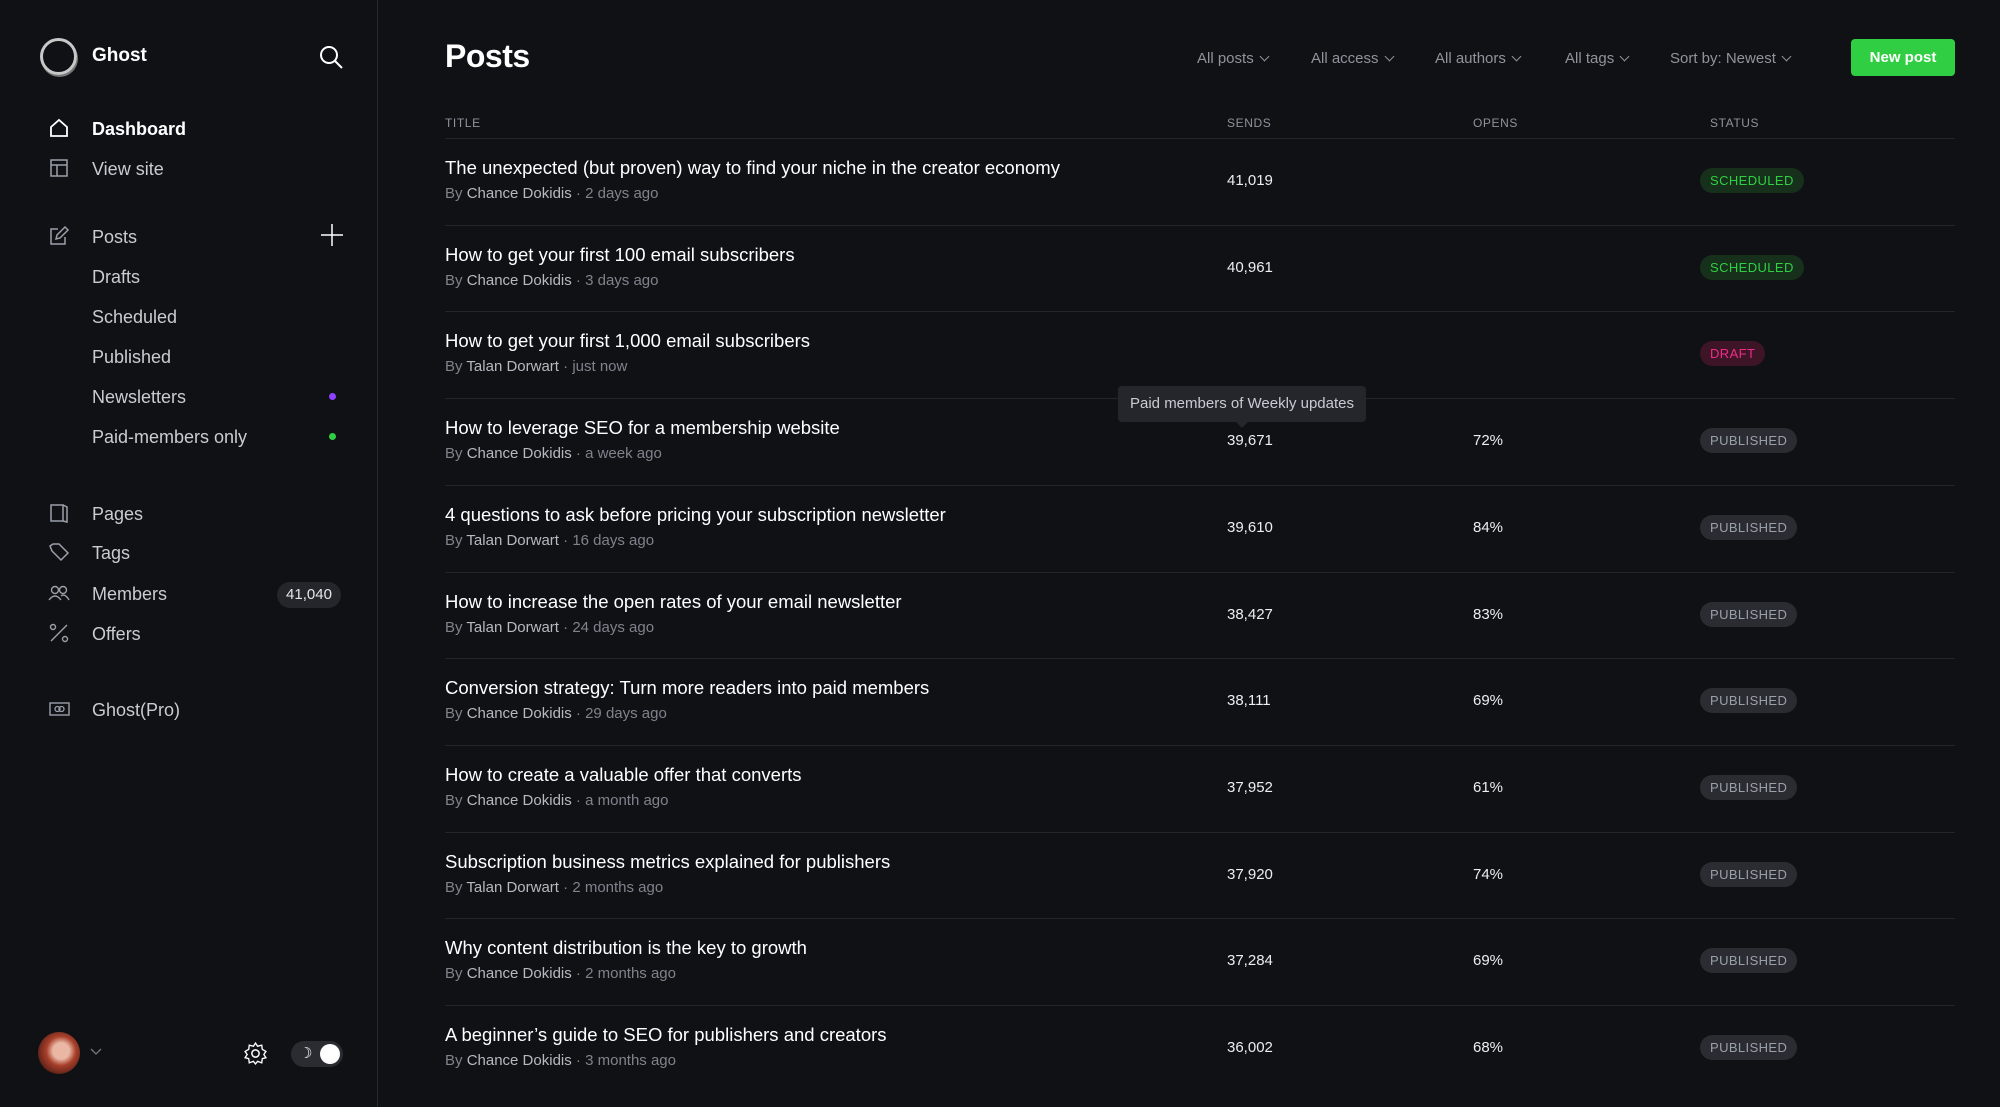 This screenshot has width=2000, height=1107. I want to click on gear-icon, so click(255, 1053).